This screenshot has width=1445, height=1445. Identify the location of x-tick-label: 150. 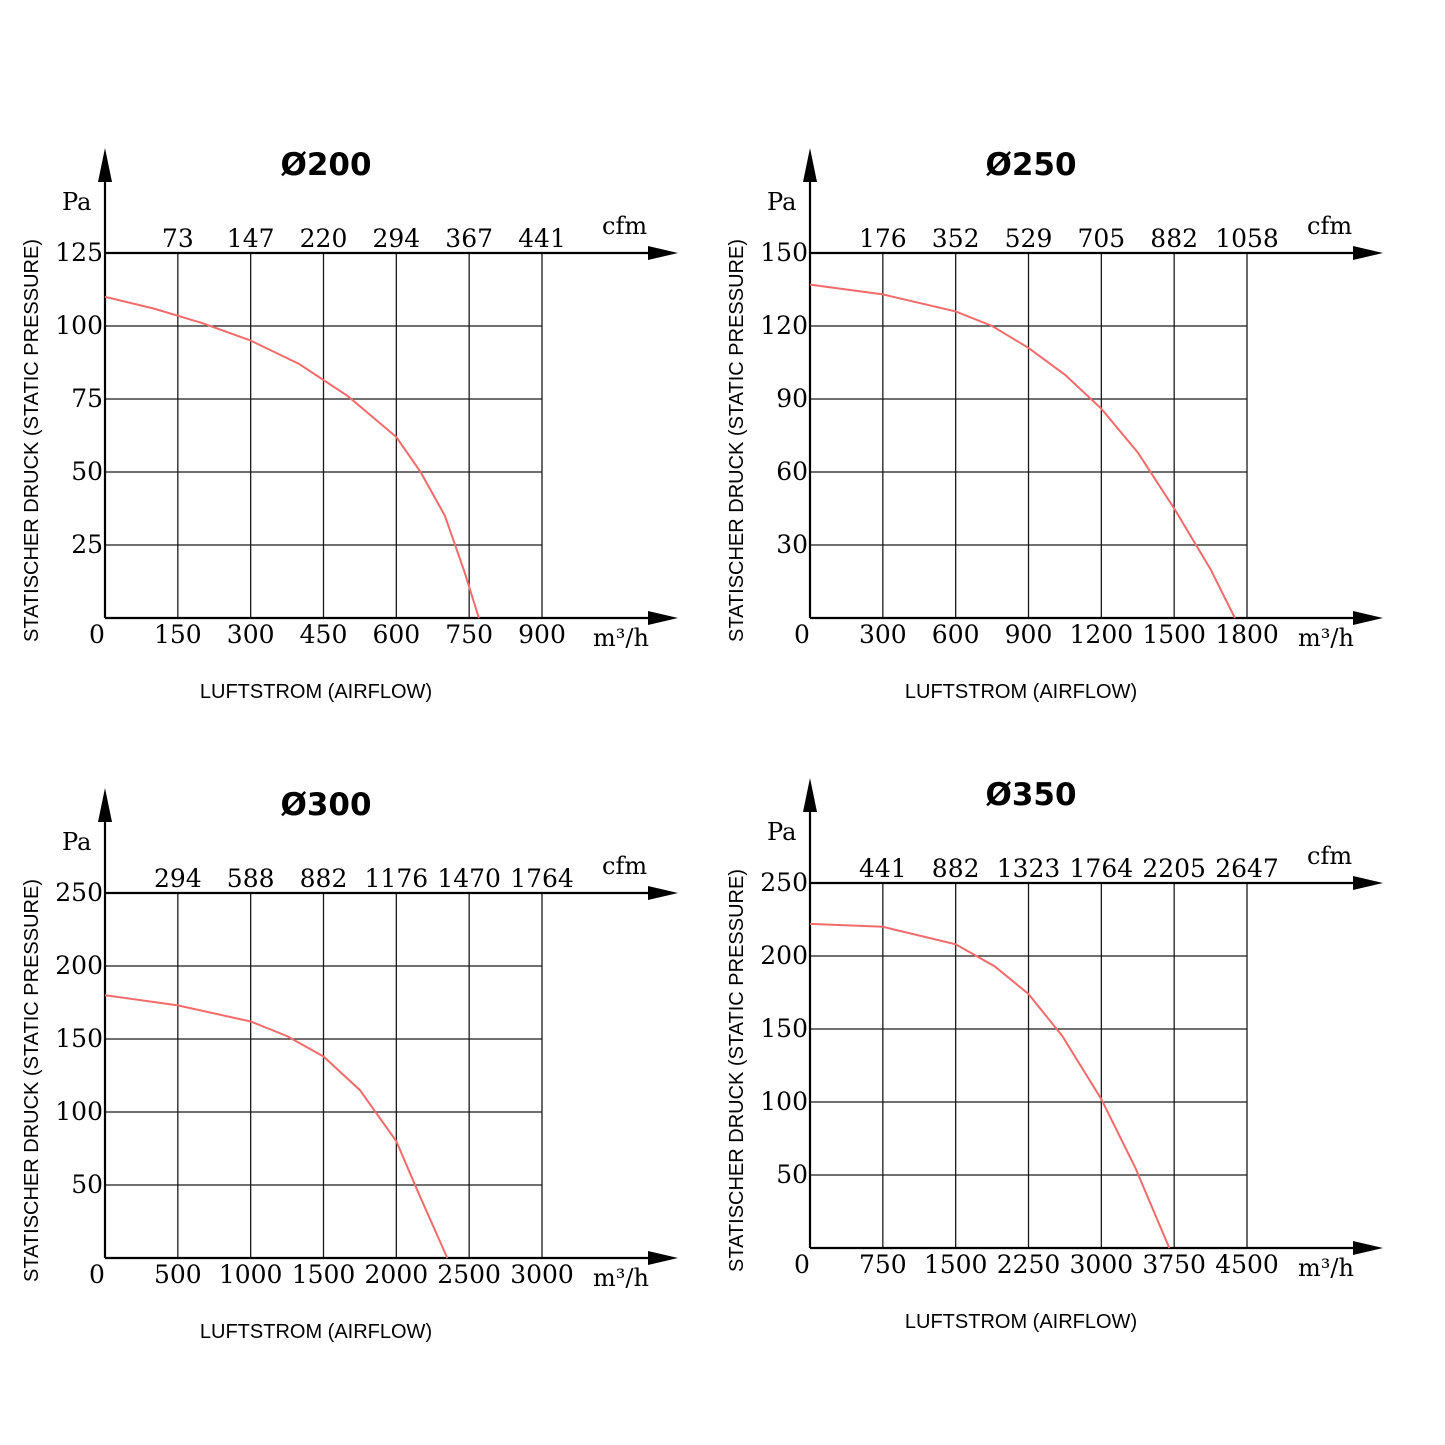
(178, 634).